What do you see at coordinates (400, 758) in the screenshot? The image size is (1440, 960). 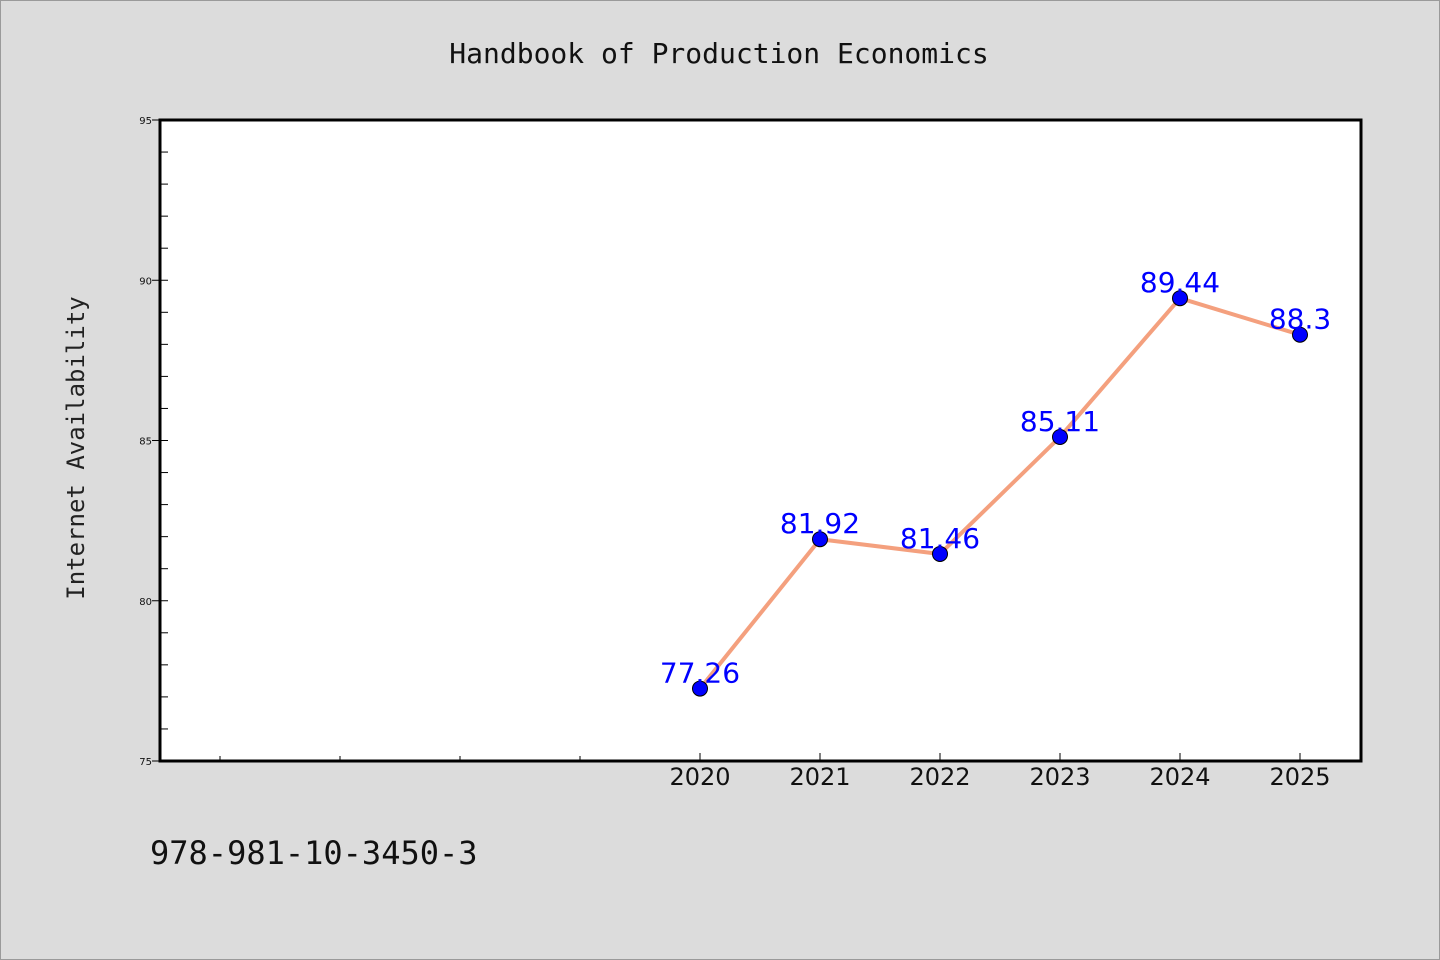 I see `minor-ticks` at bounding box center [400, 758].